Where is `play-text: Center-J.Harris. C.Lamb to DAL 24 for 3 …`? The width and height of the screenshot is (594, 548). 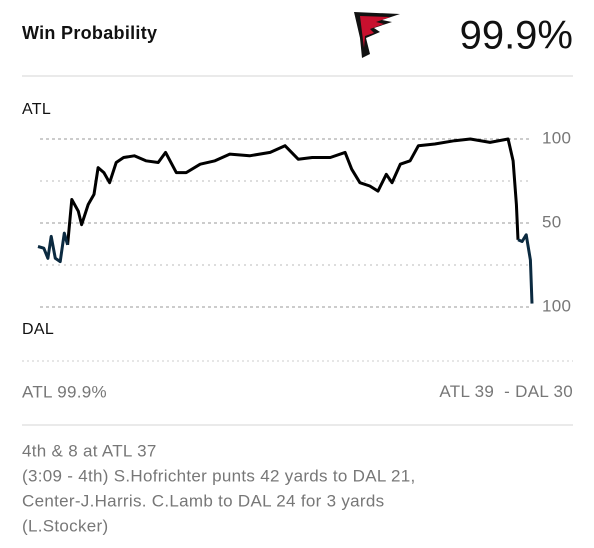 play-text: Center-J.Harris. C.Lamb to DAL 24 for 3 … is located at coordinates (203, 500).